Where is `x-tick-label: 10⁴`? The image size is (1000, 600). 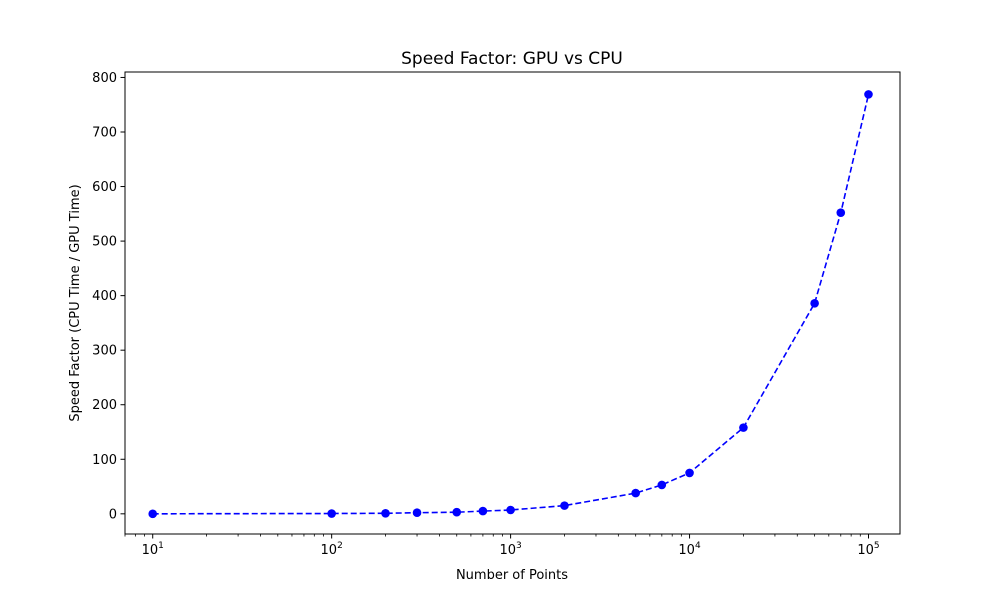
x-tick-label: 10⁴ is located at coordinates (689, 549).